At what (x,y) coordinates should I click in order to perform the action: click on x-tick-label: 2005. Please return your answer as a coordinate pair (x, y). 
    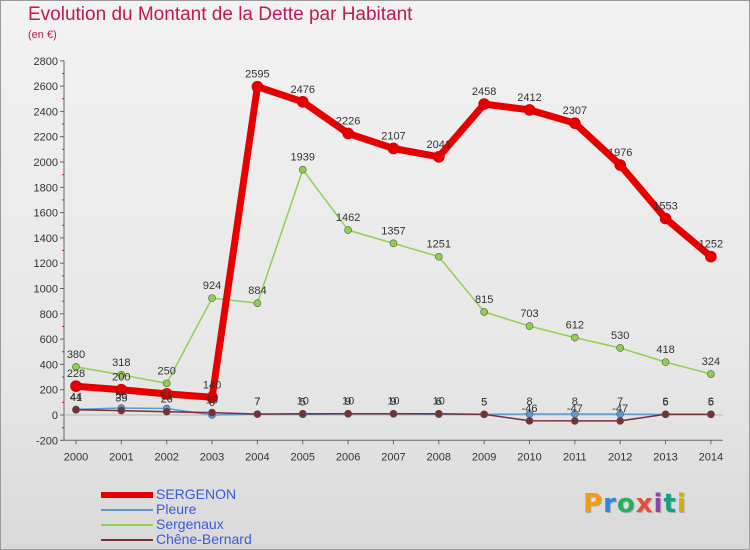
    Looking at the image, I should click on (303, 457).